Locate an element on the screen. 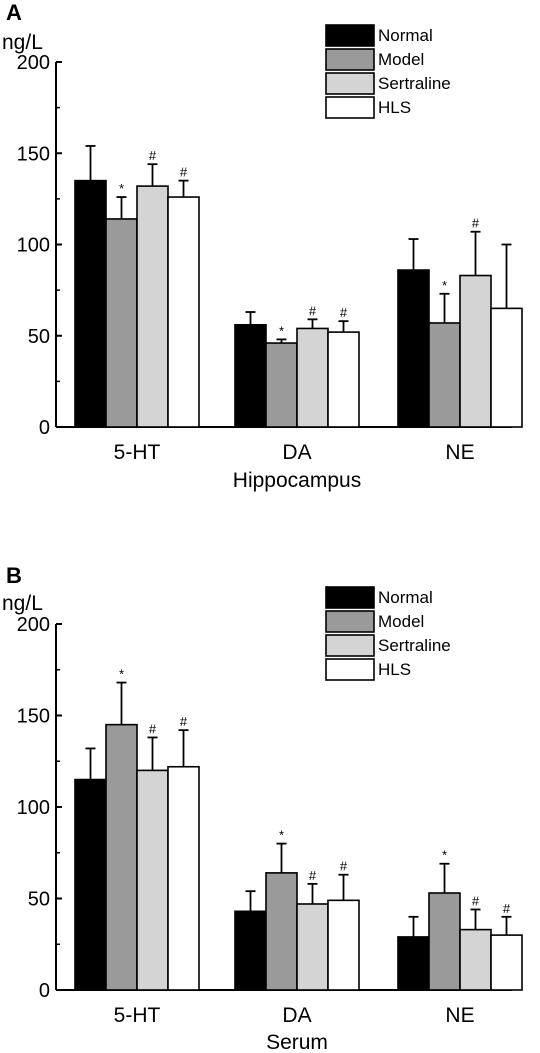  panel-letter: B is located at coordinates (14, 575).